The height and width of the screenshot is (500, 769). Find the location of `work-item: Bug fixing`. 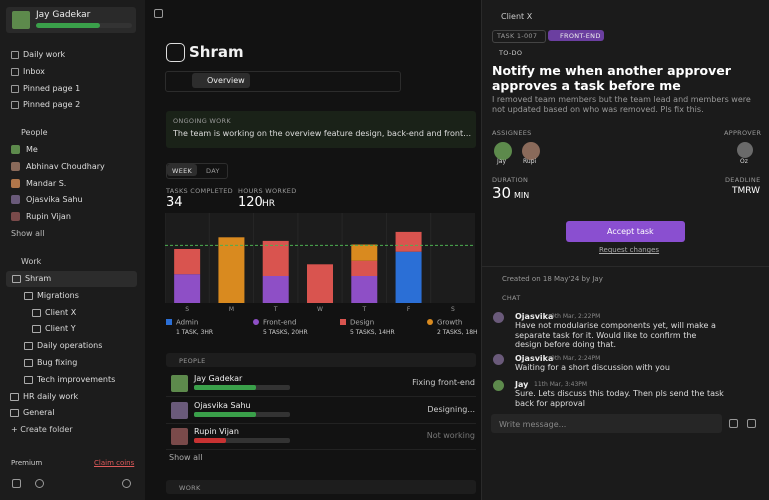

work-item: Bug fixing is located at coordinates (57, 362).